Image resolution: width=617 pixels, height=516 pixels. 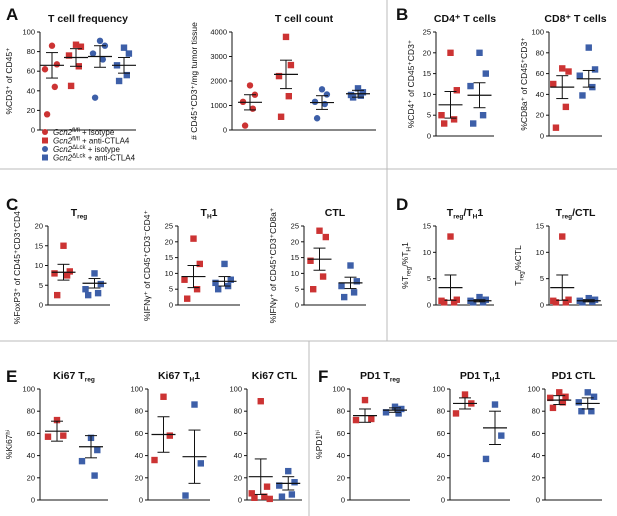 I want to click on y-tick-label: 100, so click(x=28, y=389).